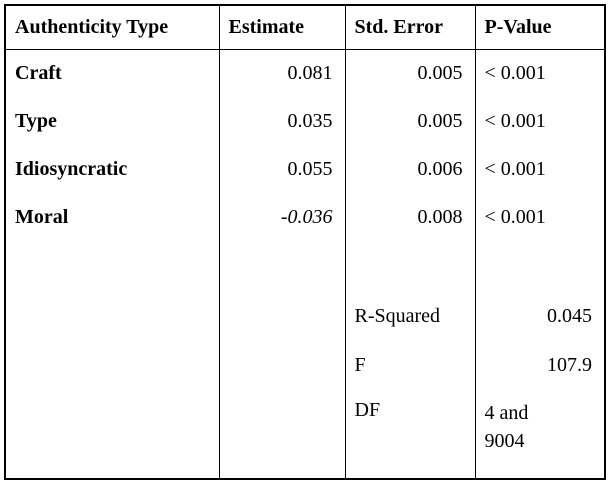 This screenshot has width=609, height=480. Describe the element at coordinates (540, 365) in the screenshot. I see `stat-value: 107.9` at that location.